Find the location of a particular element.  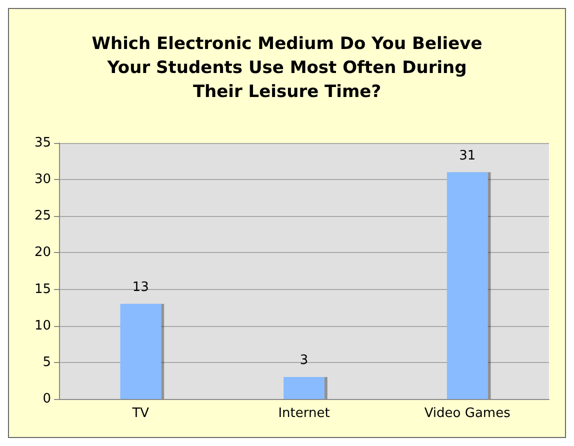

y-tick-label: 10 is located at coordinates (42, 326).